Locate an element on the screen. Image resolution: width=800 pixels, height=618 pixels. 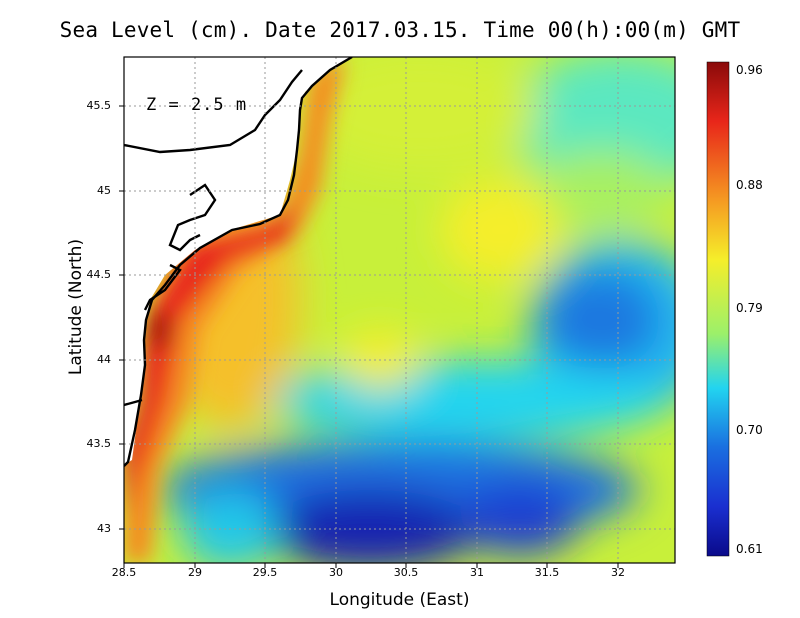
x-tick-label: 29.5 is located at coordinates (265, 572).